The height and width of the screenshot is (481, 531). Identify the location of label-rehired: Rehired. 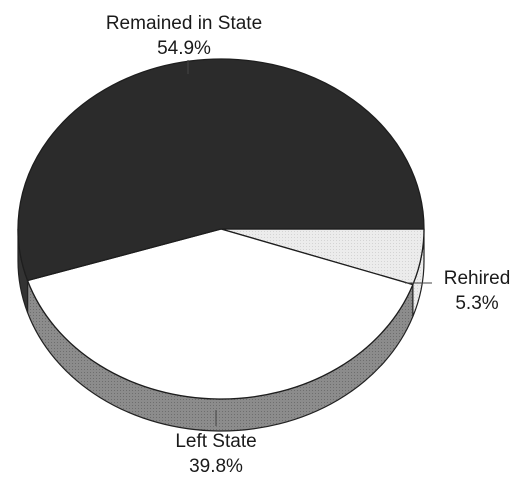
(477, 278).